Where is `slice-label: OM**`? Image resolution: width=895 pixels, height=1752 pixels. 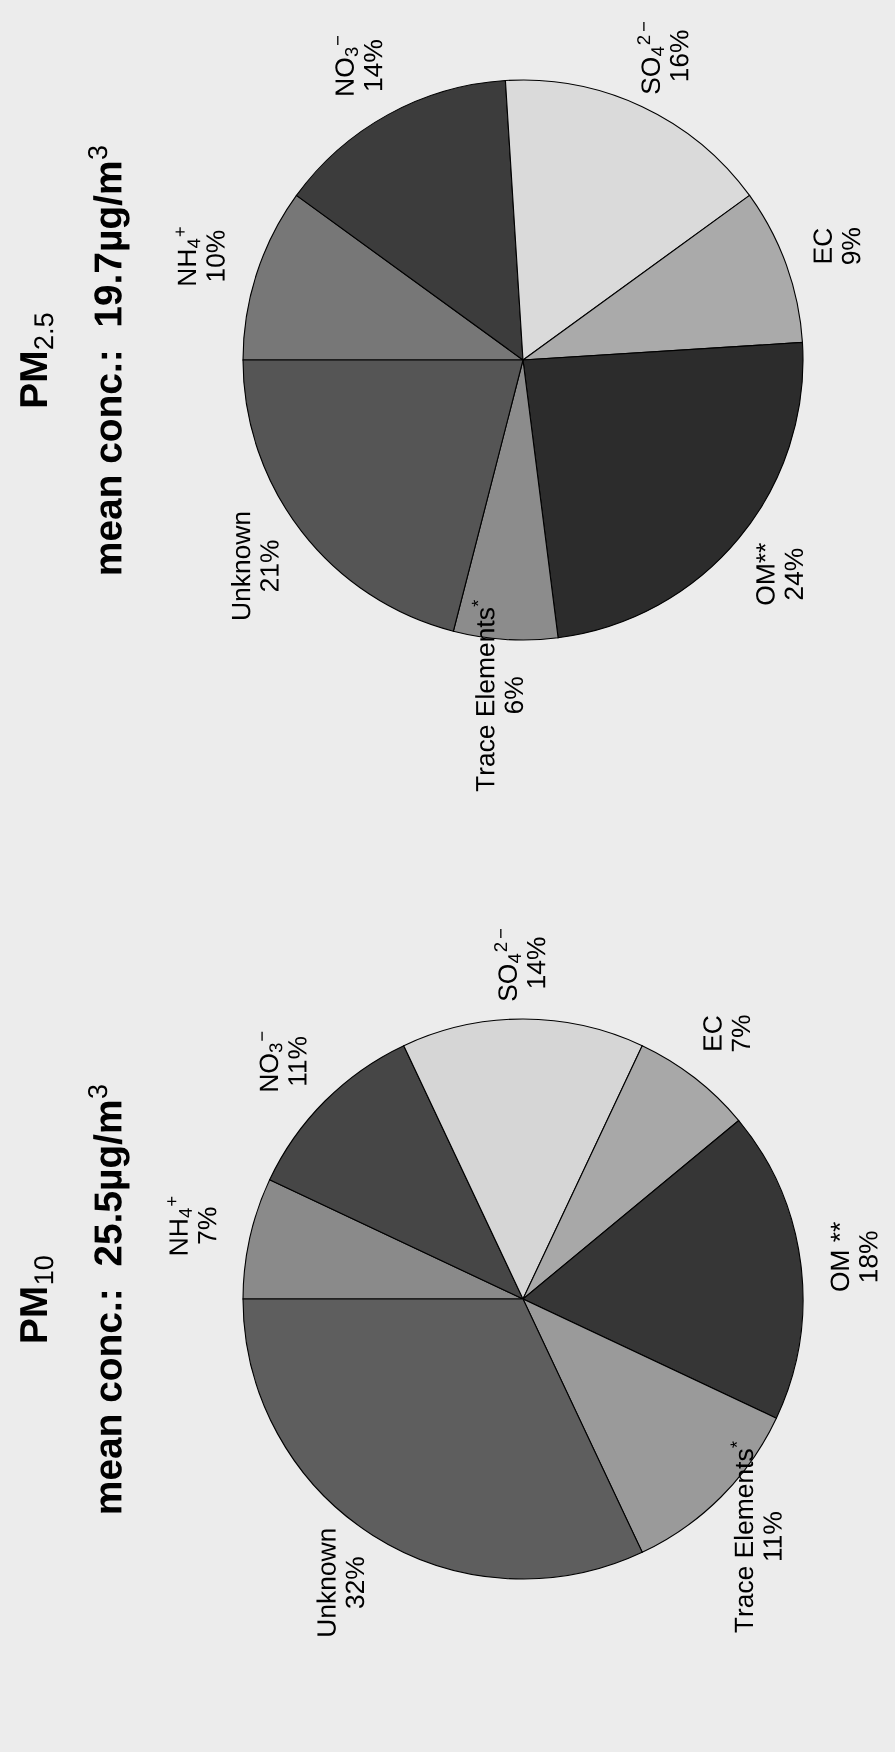
slice-label: OM** is located at coordinates (765, 574).